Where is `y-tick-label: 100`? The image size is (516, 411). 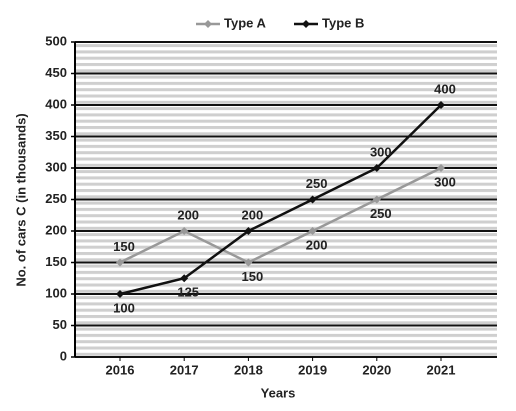
y-tick-label: 100 is located at coordinates (56, 292).